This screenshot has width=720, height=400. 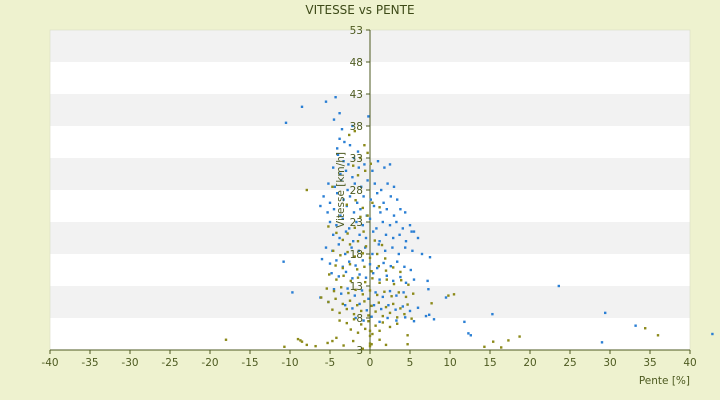 I want to click on x-tick-label: -20, so click(x=209, y=363).